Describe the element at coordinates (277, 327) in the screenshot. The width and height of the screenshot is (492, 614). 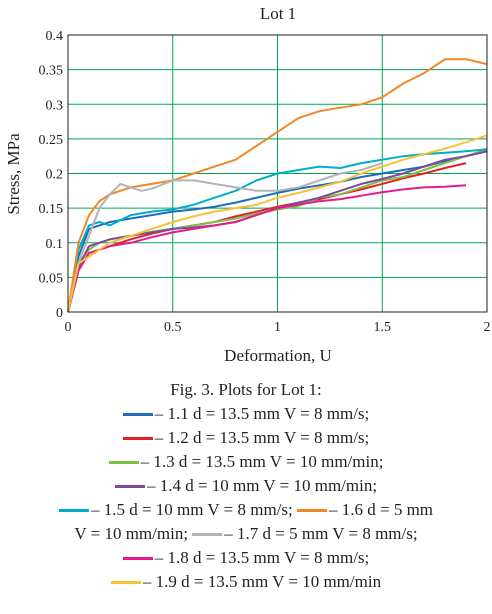
I see `x-tick-label: 1` at that location.